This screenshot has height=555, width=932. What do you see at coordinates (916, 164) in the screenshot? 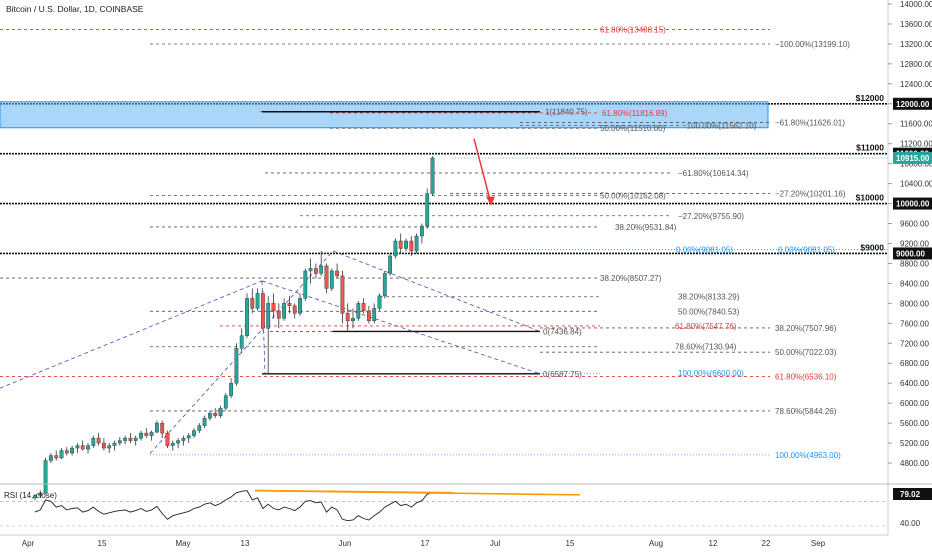
I see `y-tick-label: 10800.00` at bounding box center [916, 164].